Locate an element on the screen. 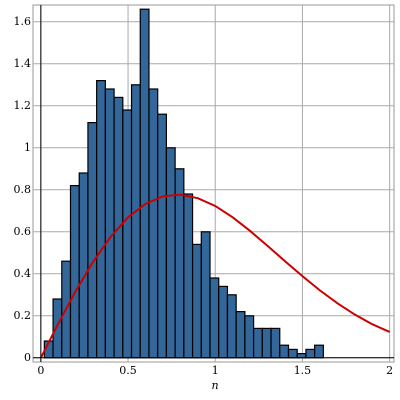  y-tick-label: 1.2 is located at coordinates (23, 105).